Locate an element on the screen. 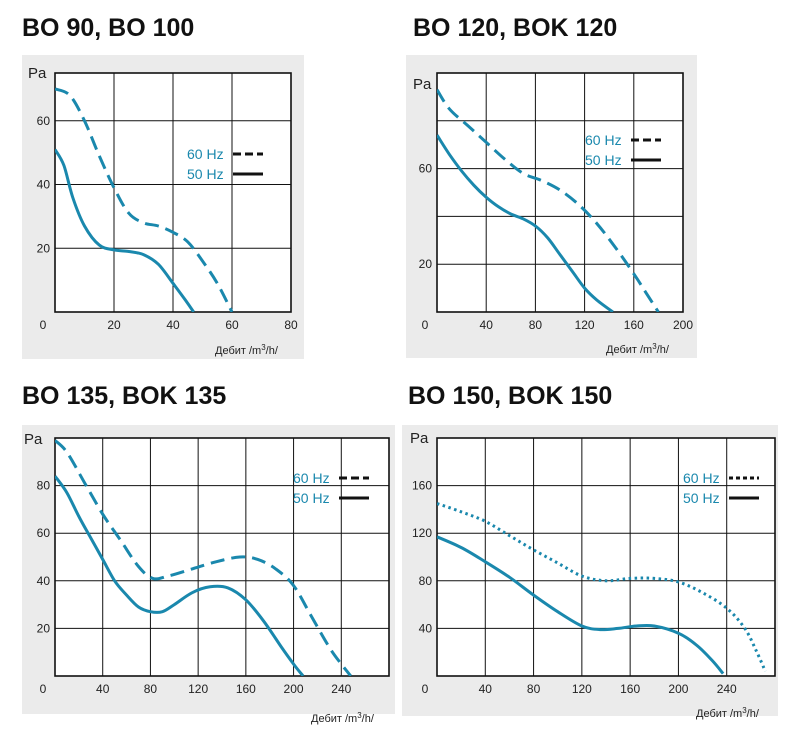  chart-title-4: BO 150, BOK 150 is located at coordinates (510, 396).